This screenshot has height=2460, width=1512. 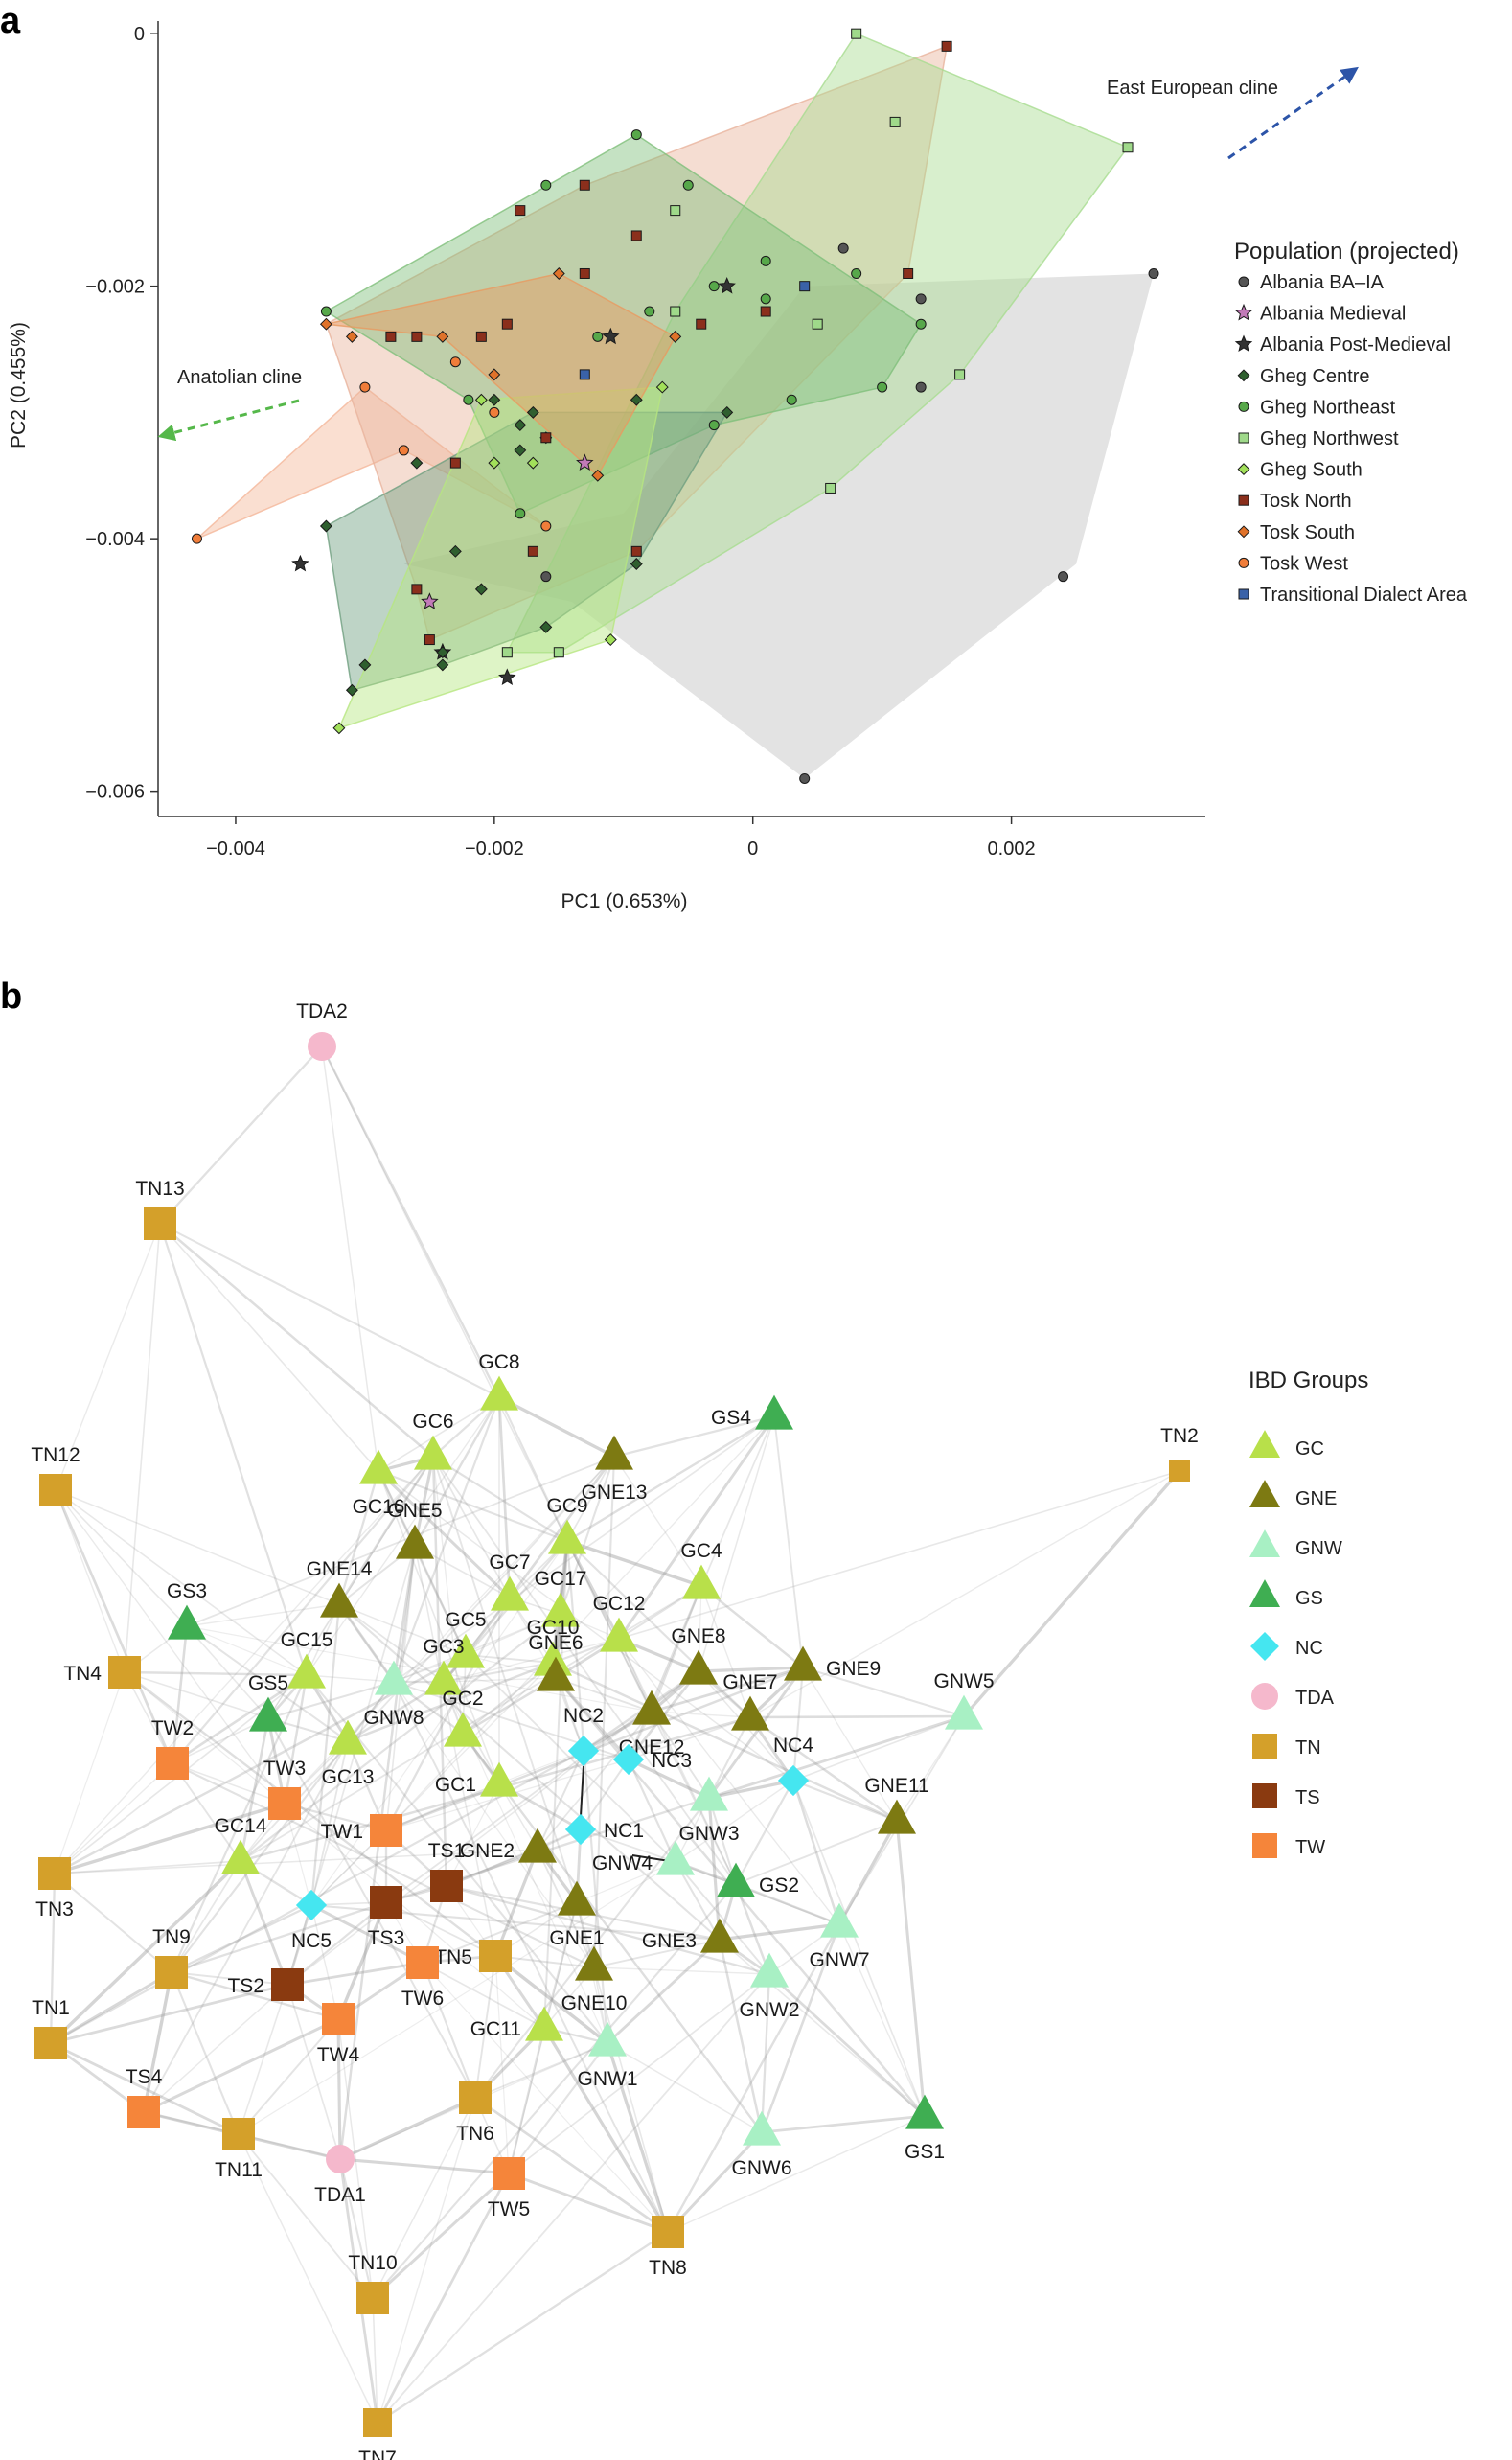 I want to click on node-label: TN13, so click(x=159, y=1189).